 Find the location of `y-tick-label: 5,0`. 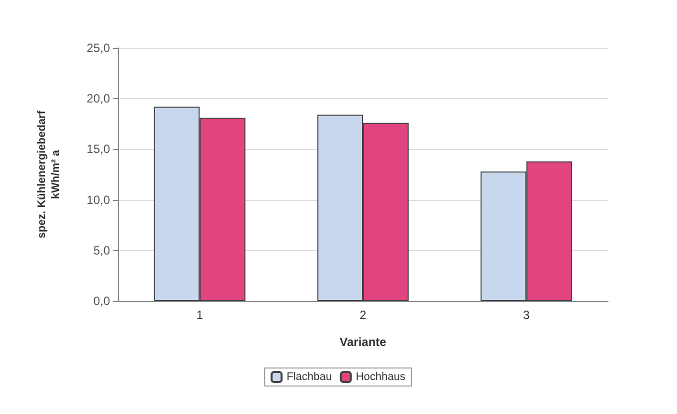

y-tick-label: 5,0 is located at coordinates (101, 250).